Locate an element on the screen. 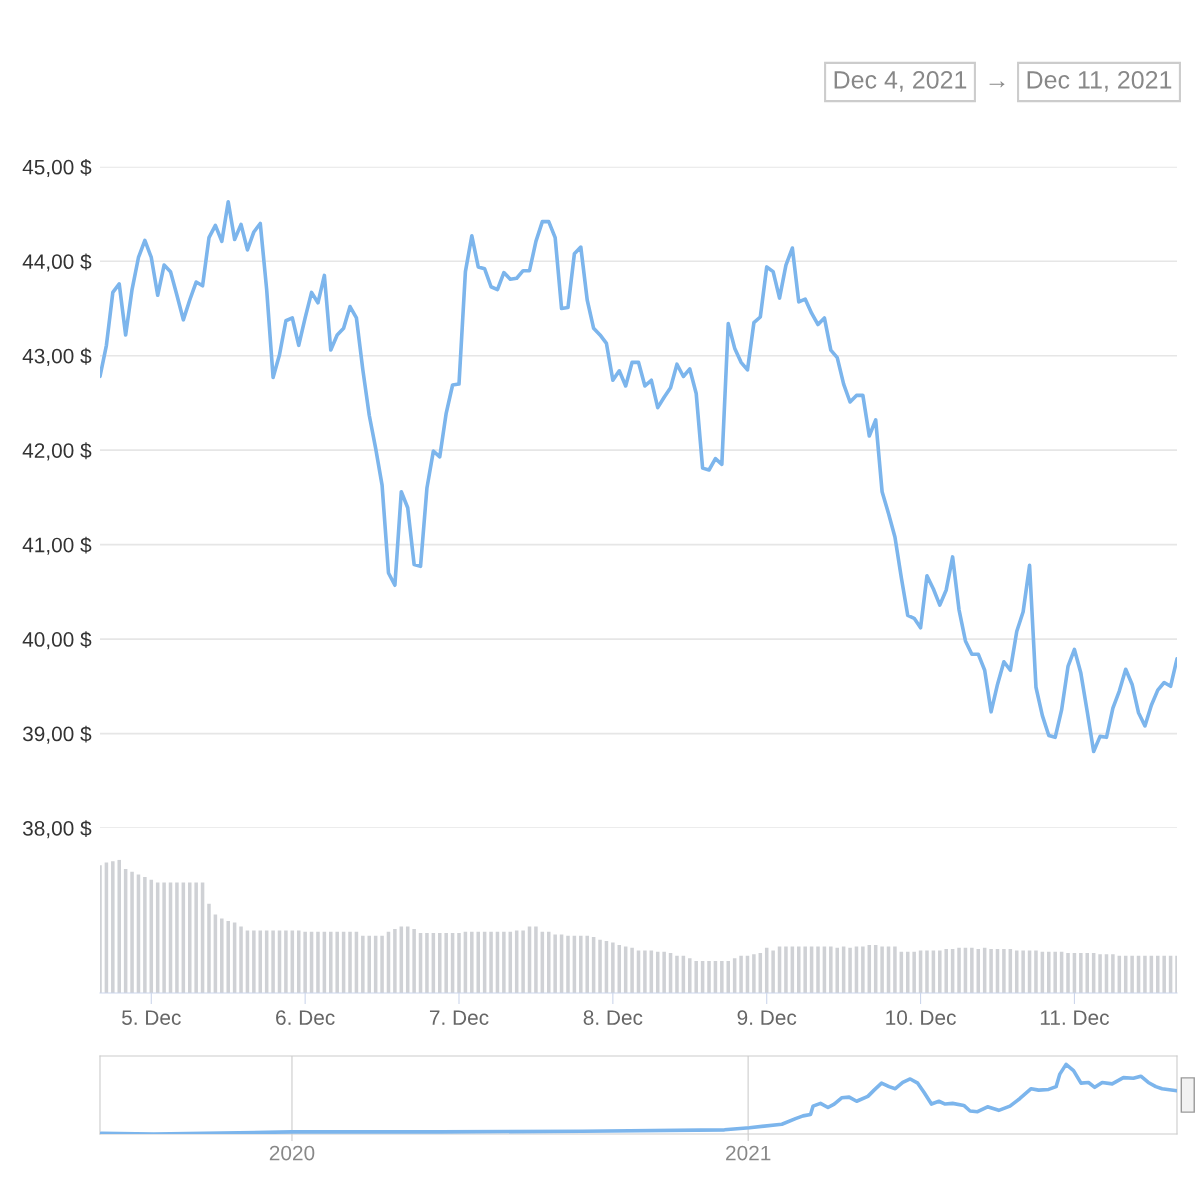  y-tick-label: 38,00 $ is located at coordinates (57, 829).